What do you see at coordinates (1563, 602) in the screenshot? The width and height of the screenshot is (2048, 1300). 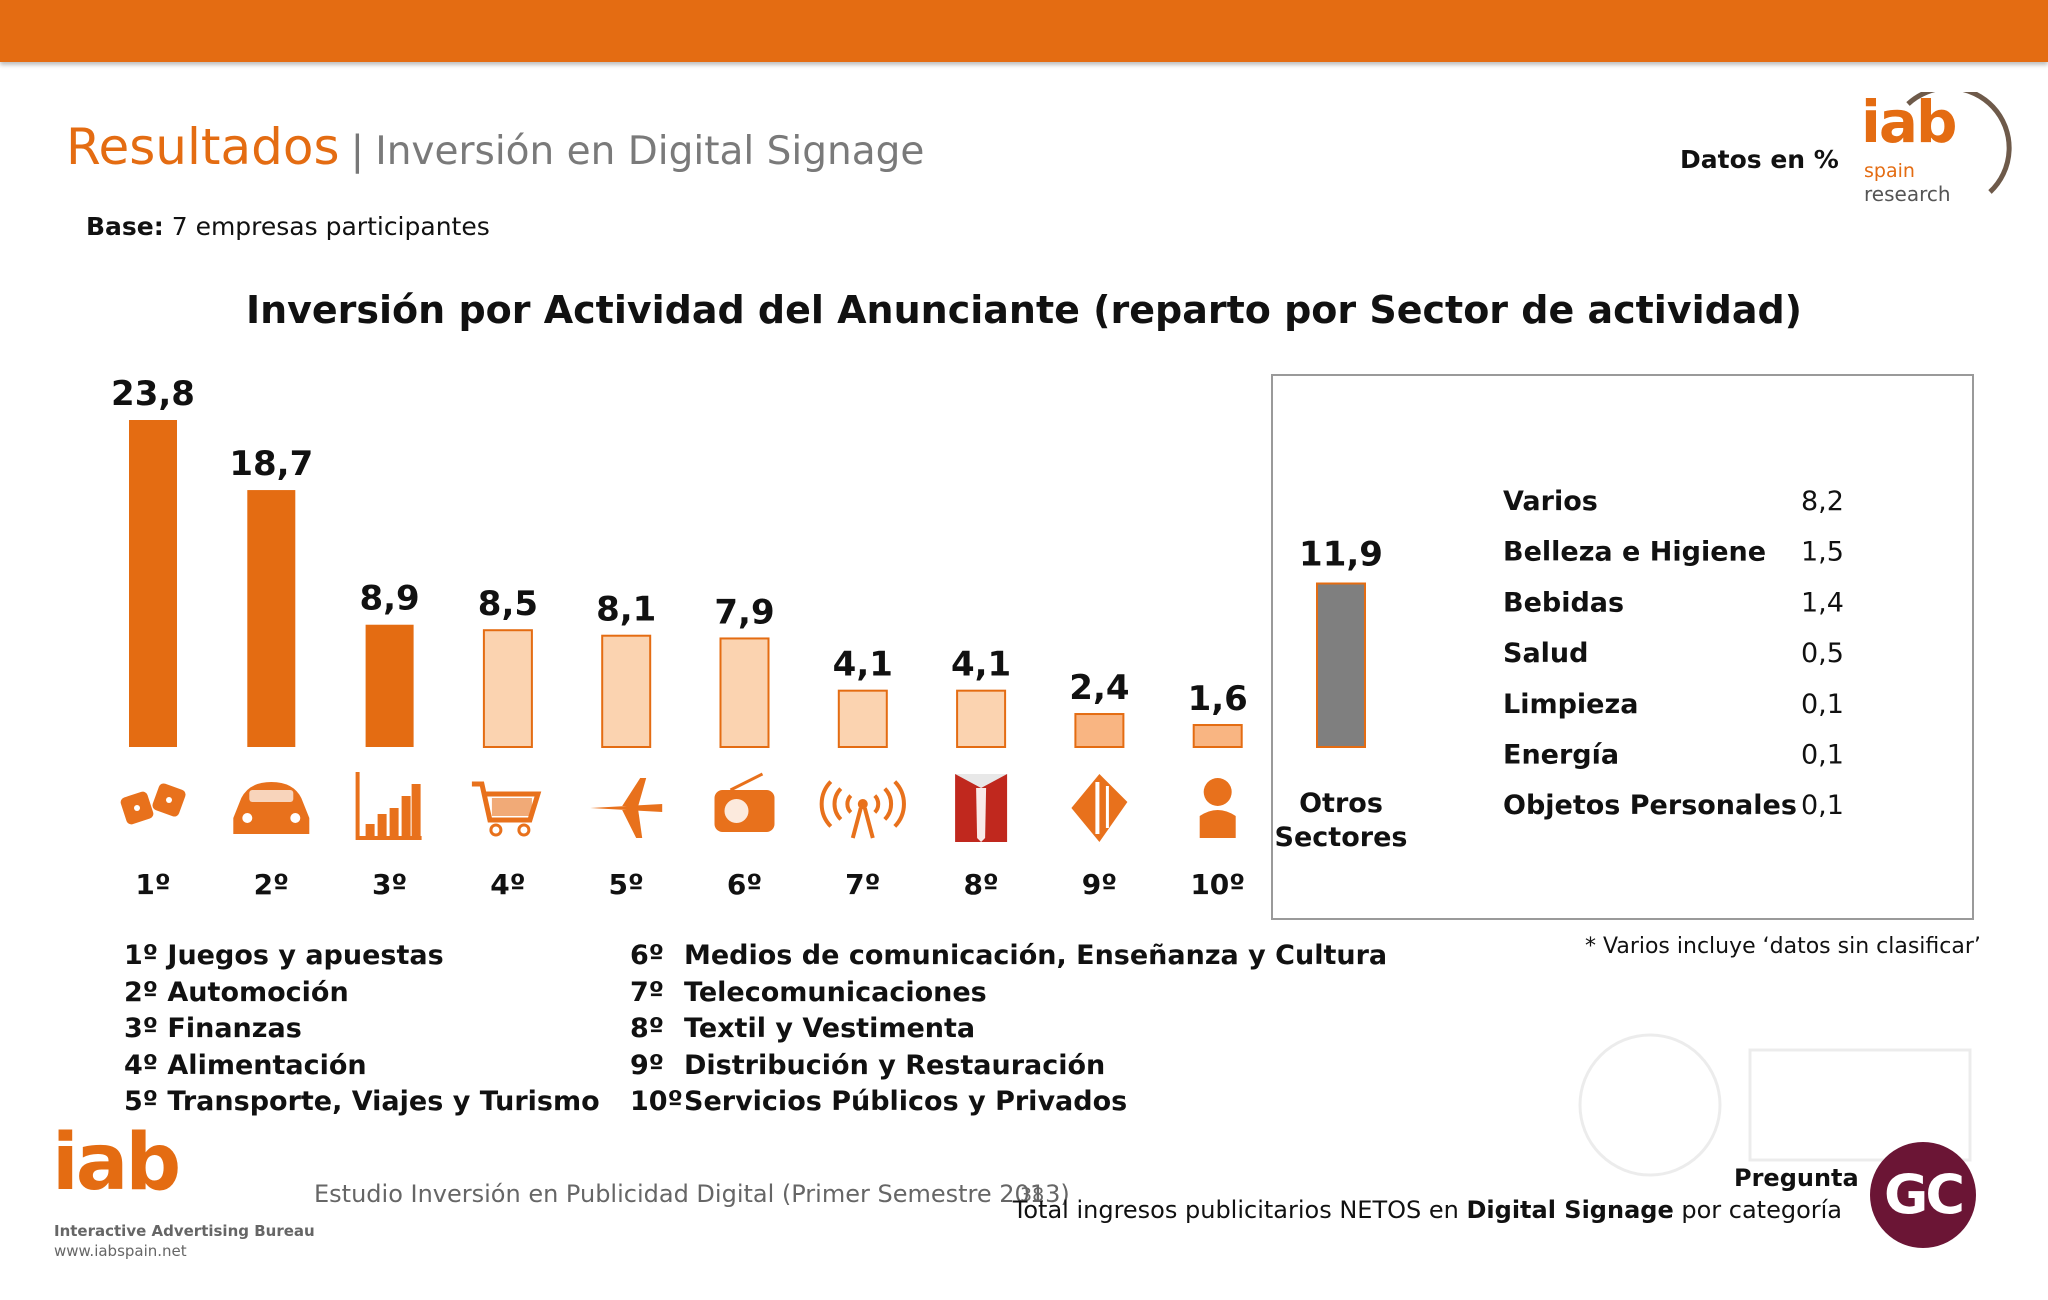 I see `breakdown-name: Bebidas` at bounding box center [1563, 602].